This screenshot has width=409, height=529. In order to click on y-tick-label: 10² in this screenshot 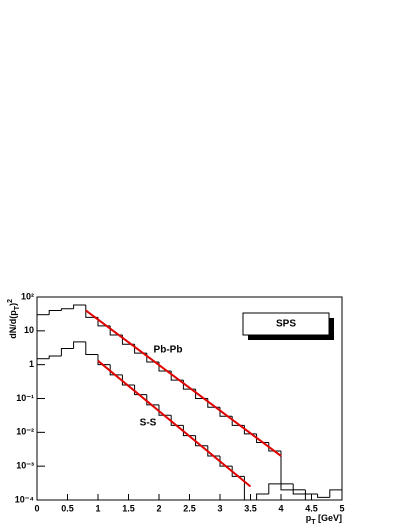, I will do `click(27, 296)`.